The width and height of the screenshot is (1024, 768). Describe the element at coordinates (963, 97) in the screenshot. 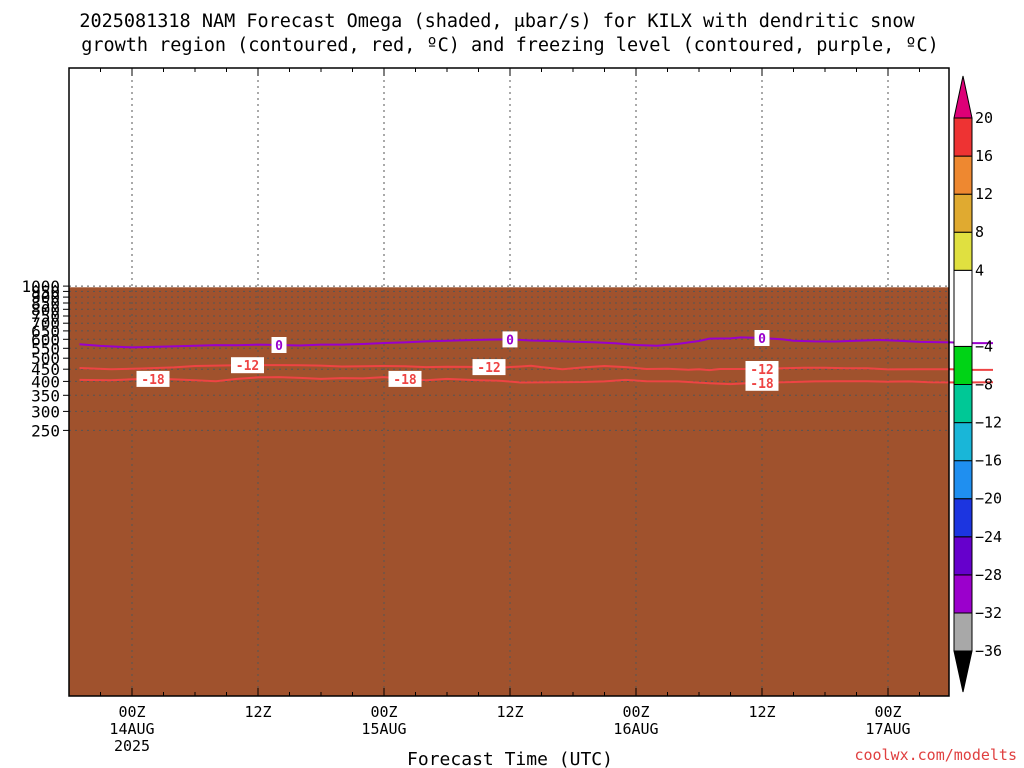

I see `colorbar-upper-arrow` at that location.